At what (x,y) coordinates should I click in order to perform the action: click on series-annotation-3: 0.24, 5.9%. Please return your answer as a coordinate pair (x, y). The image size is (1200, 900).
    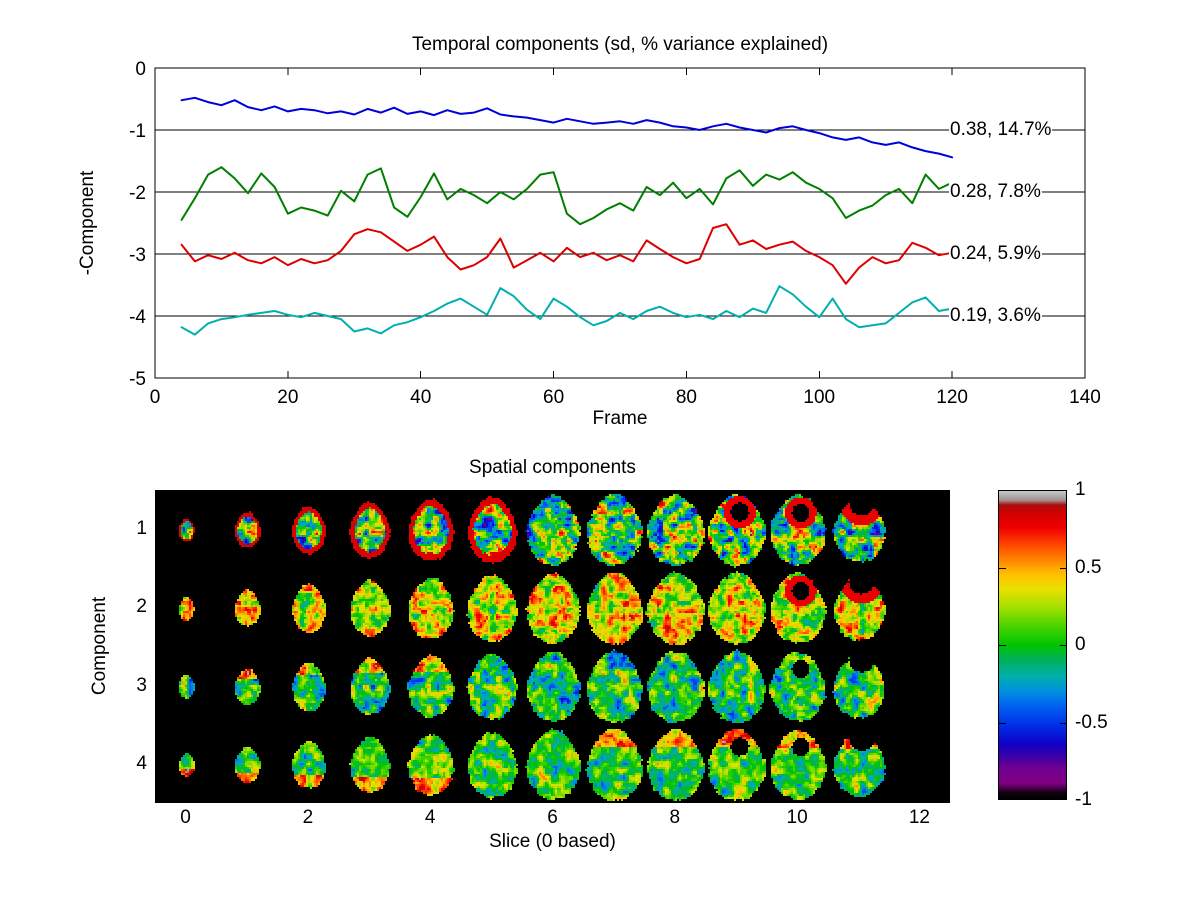
    Looking at the image, I should click on (995, 254).